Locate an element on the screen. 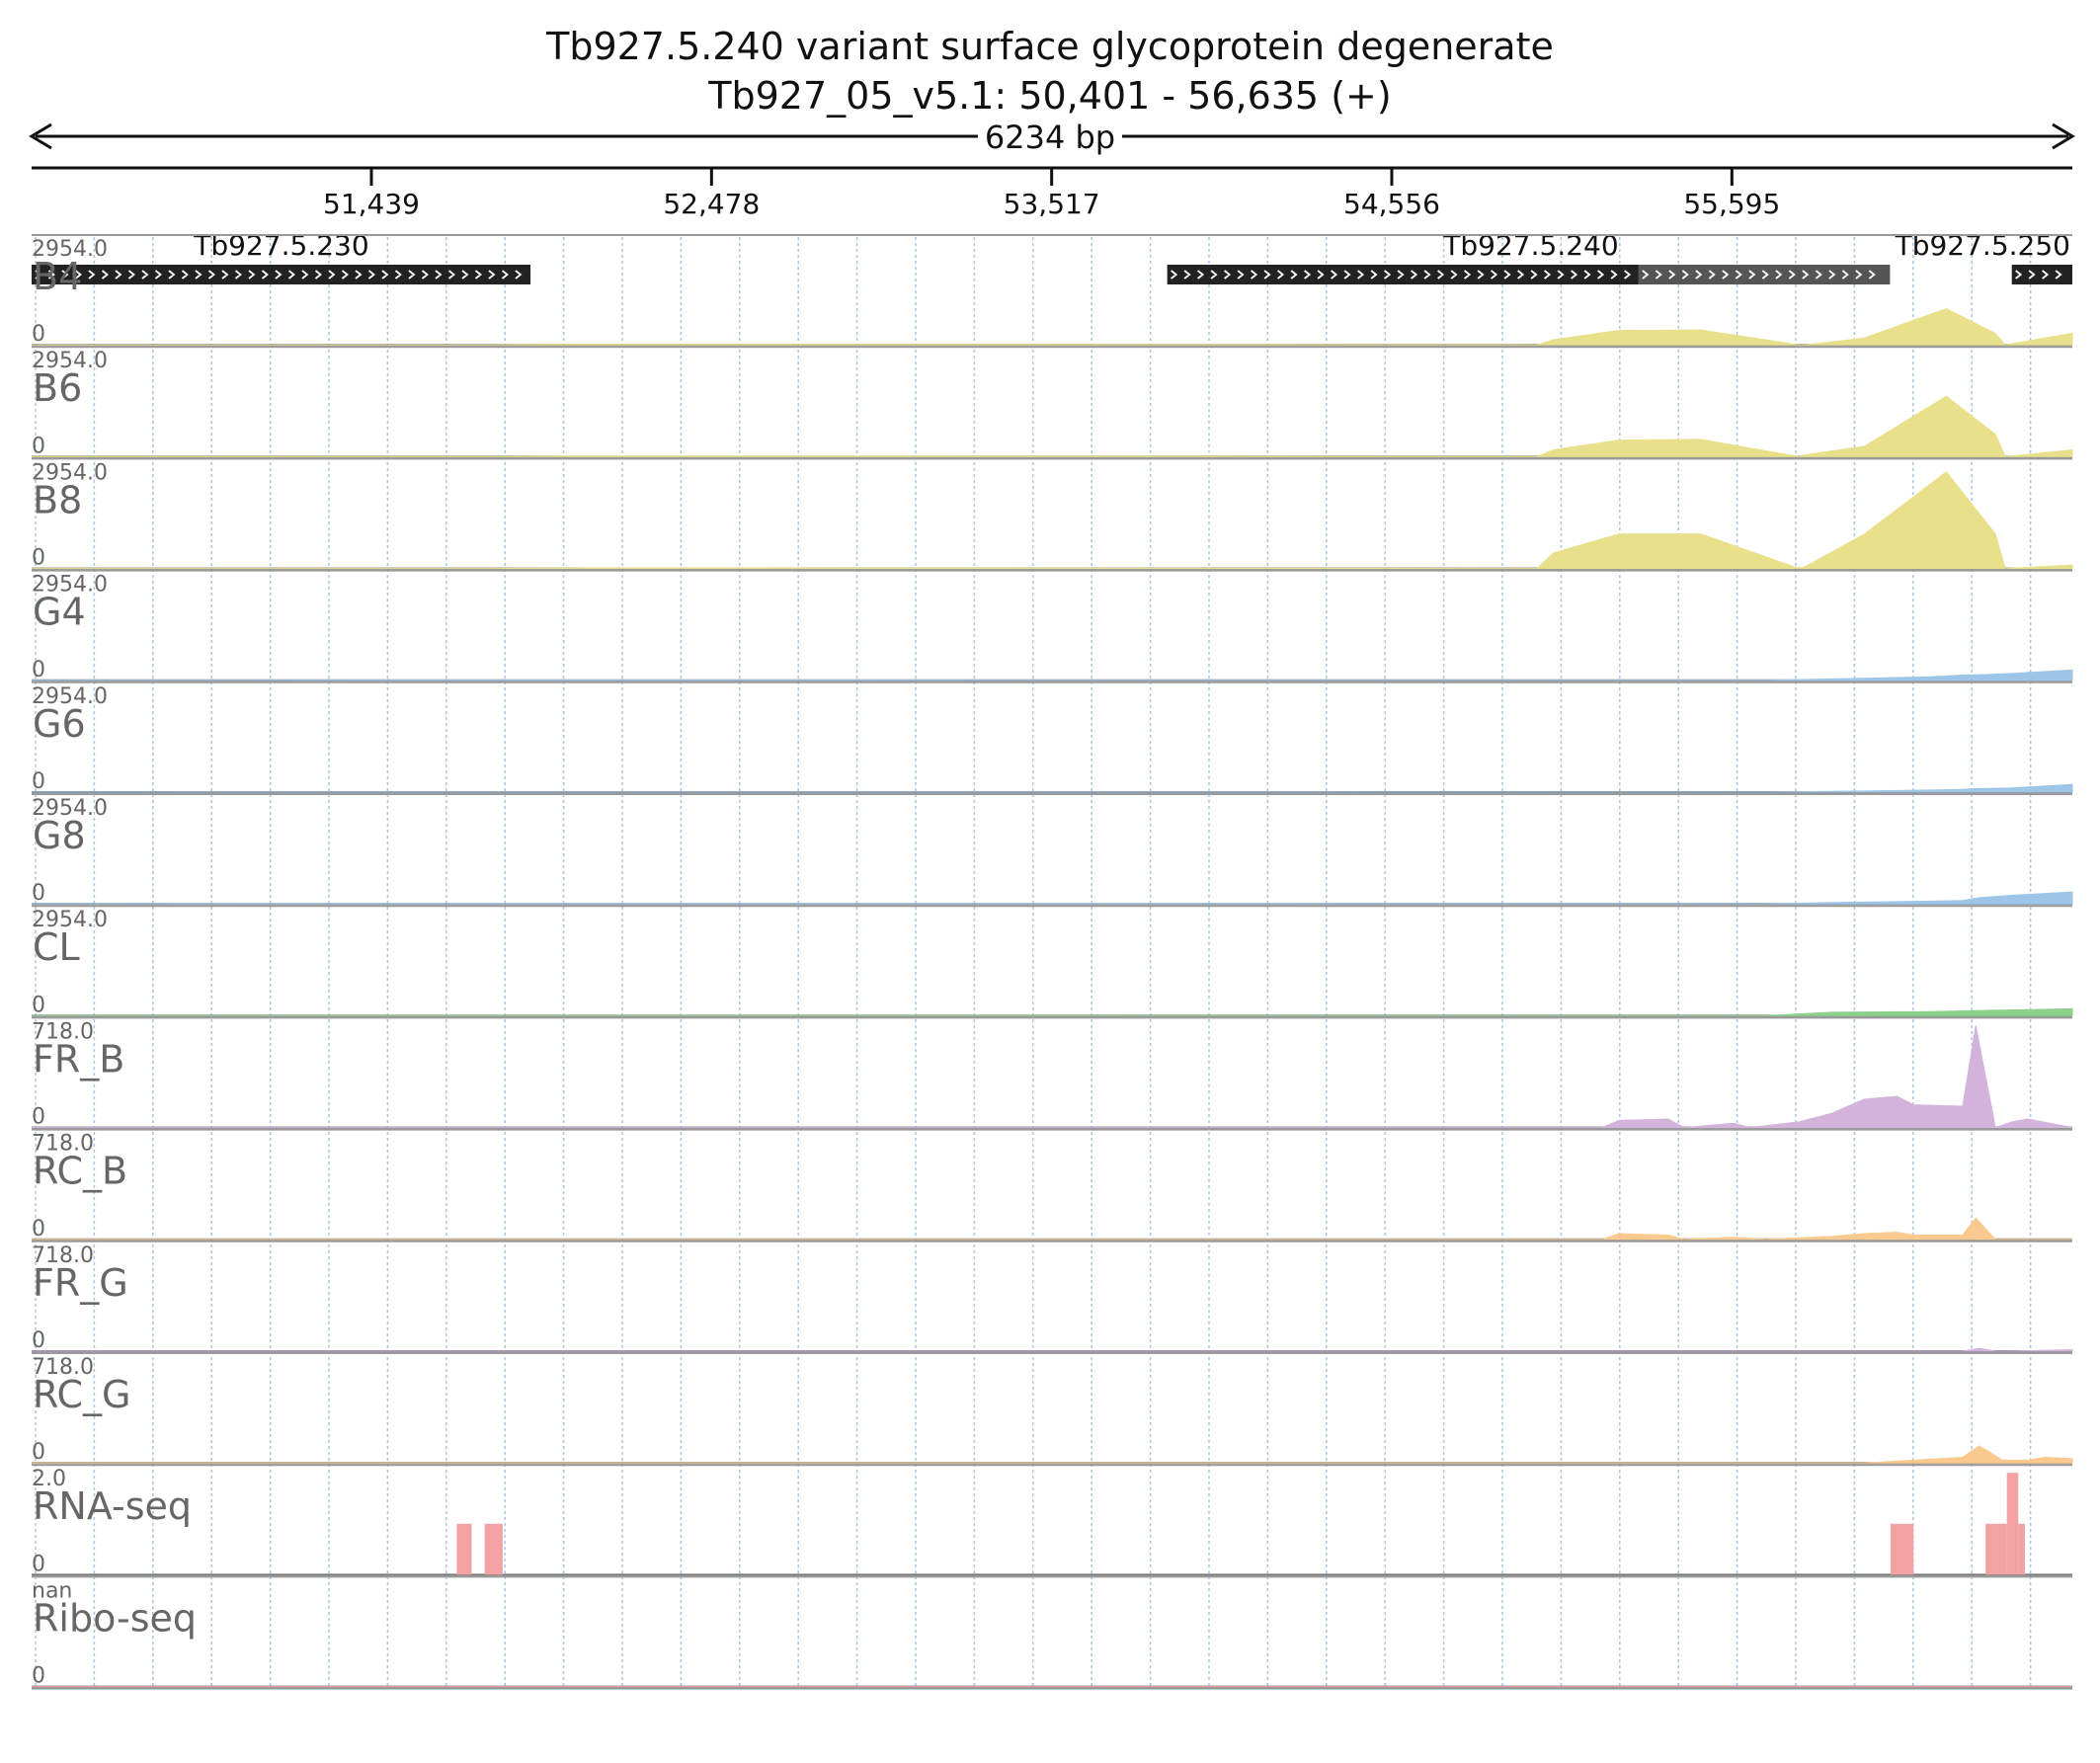 The width and height of the screenshot is (2100, 1763). track-b8: 2954.0B8 0 is located at coordinates (1052, 514).